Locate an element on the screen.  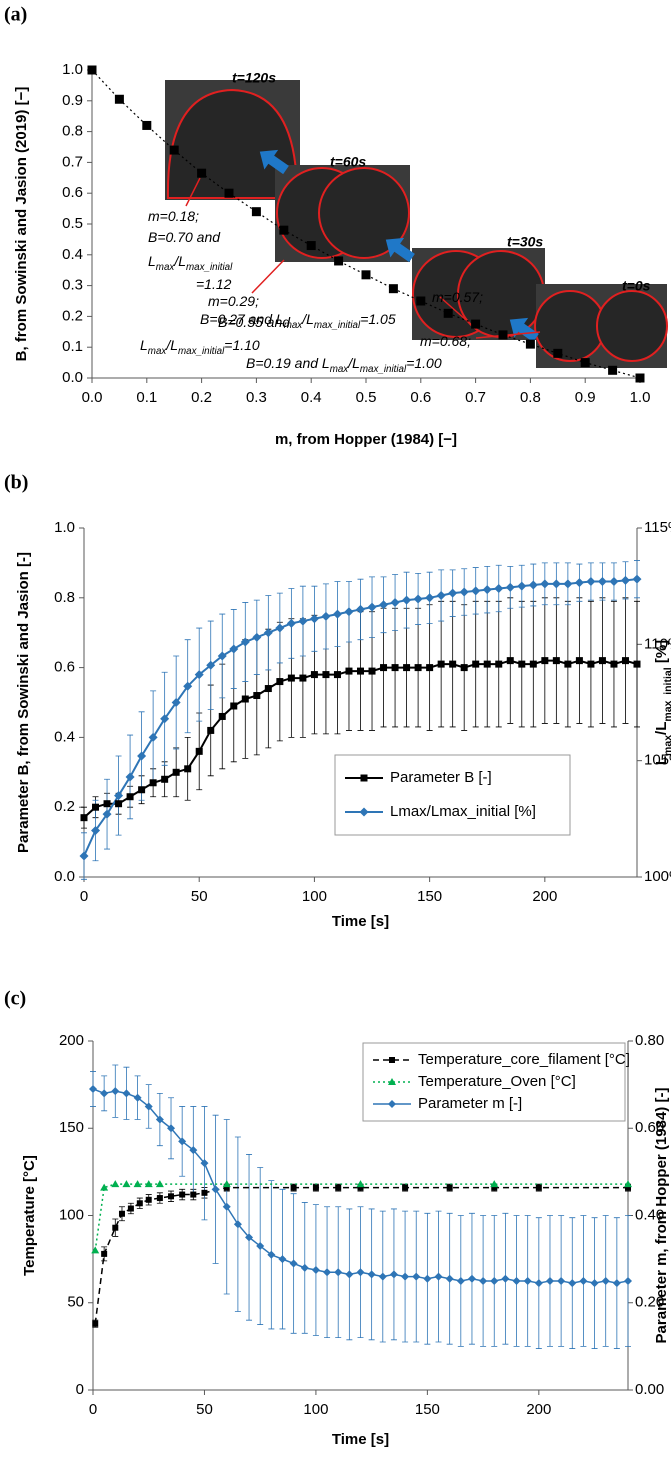
y-tick-label: 0.0 is located at coordinates (72, 377).